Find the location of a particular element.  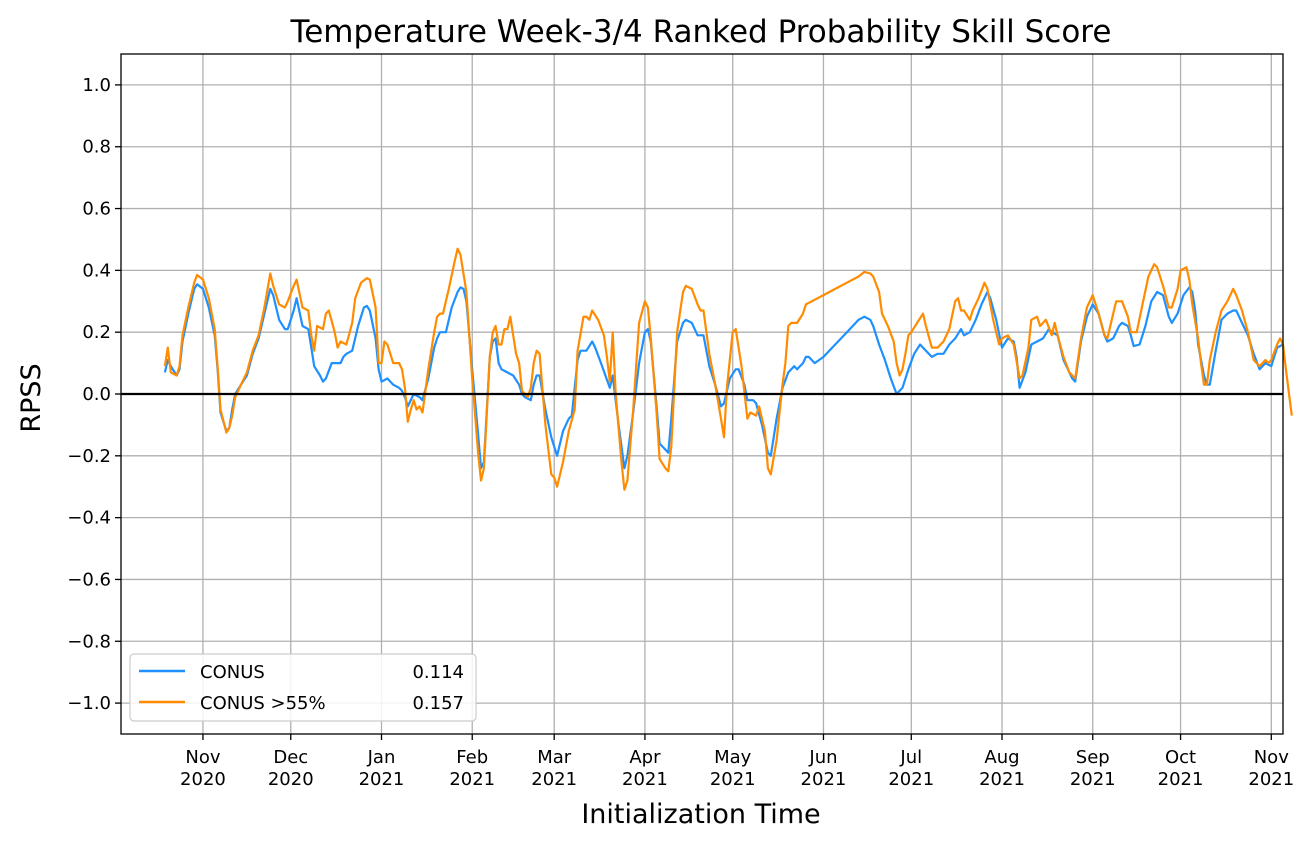

x-tick-label: Feb 2021 is located at coordinates (472, 768).